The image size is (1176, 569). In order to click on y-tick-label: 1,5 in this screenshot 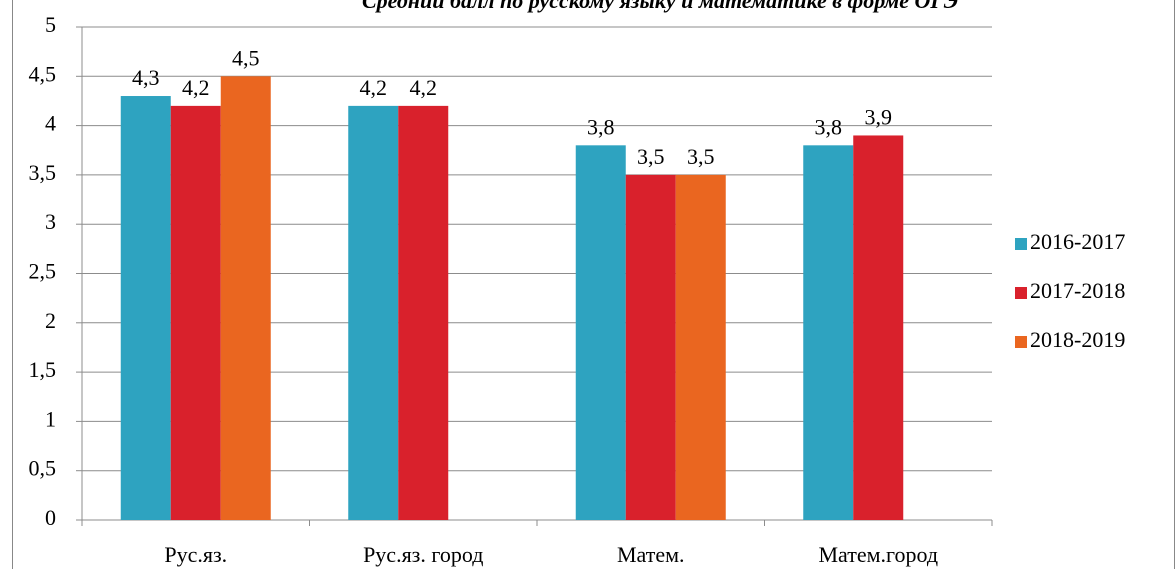, I will do `click(43, 369)`.